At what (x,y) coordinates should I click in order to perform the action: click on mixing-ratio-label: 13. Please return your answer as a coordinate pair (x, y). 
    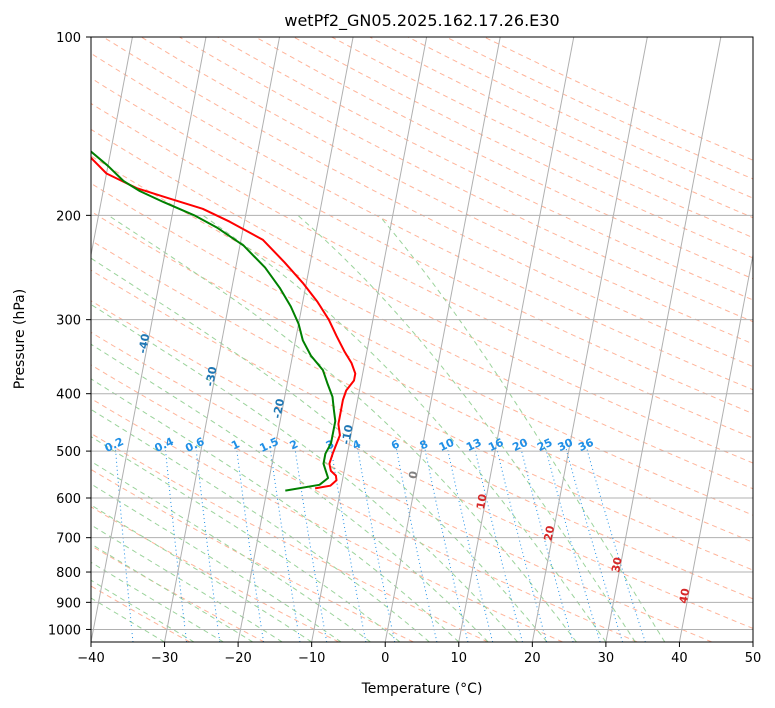
    Looking at the image, I should click on (473, 445).